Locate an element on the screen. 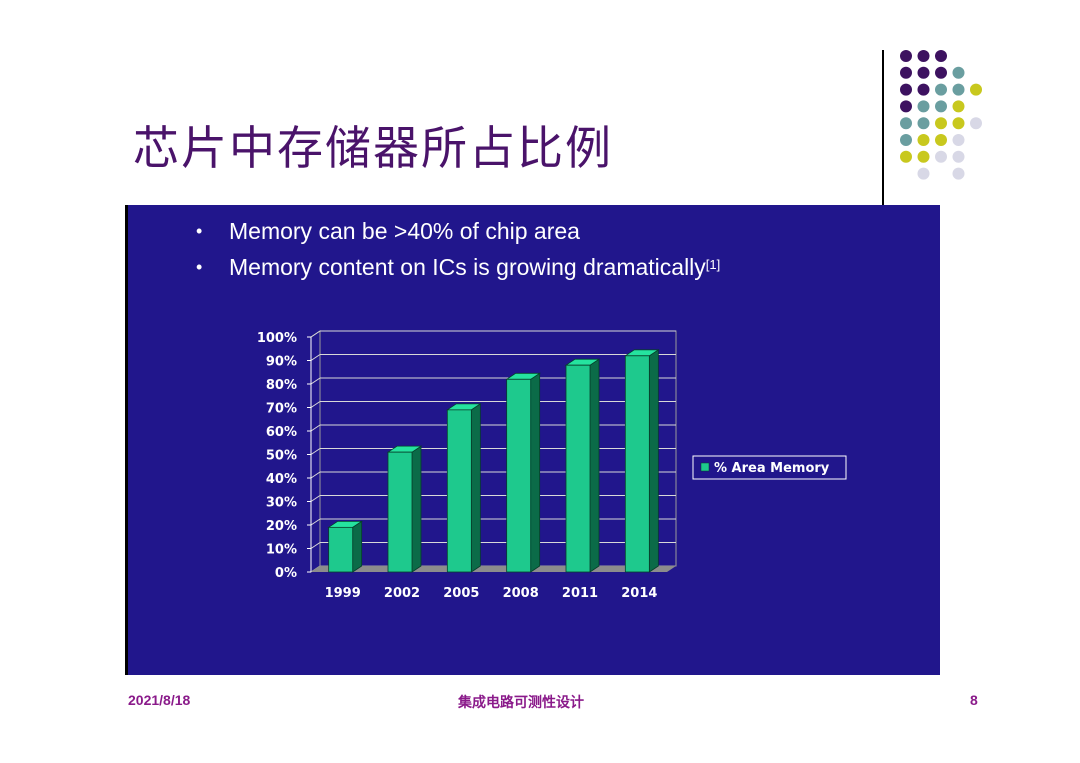 The width and height of the screenshot is (1080, 763). bullet-item: • Memory can be >40% of chip area is located at coordinates (458, 234).